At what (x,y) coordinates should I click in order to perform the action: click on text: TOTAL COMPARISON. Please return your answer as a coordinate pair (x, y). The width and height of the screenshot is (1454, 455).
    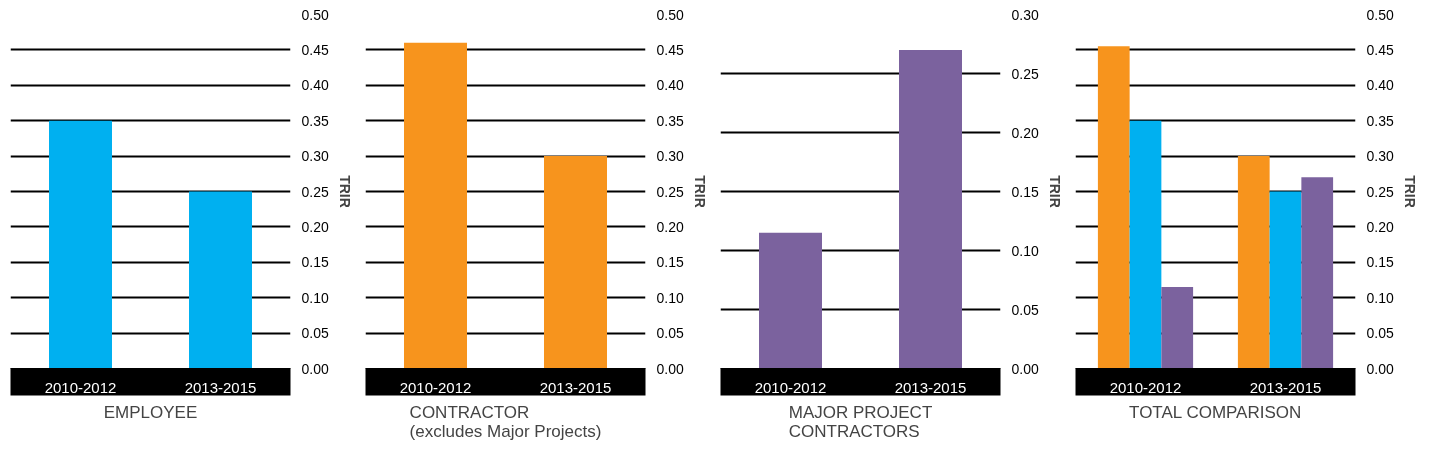
    Looking at the image, I should click on (1215, 412).